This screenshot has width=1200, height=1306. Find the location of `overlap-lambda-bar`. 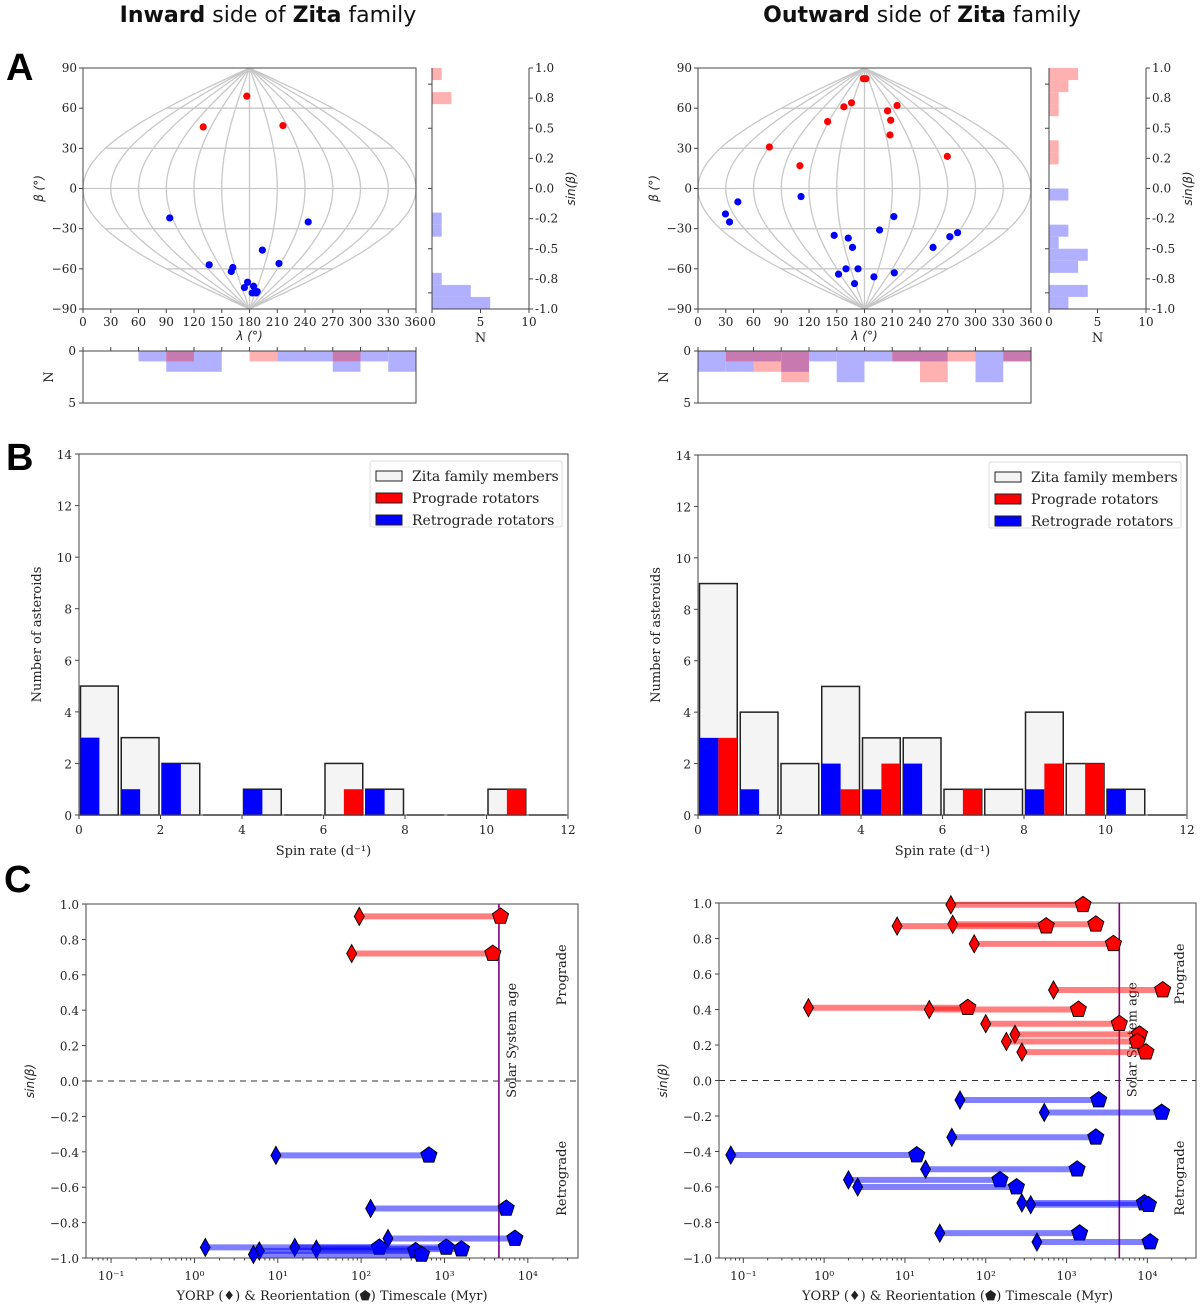

overlap-lambda-bar is located at coordinates (180, 356).